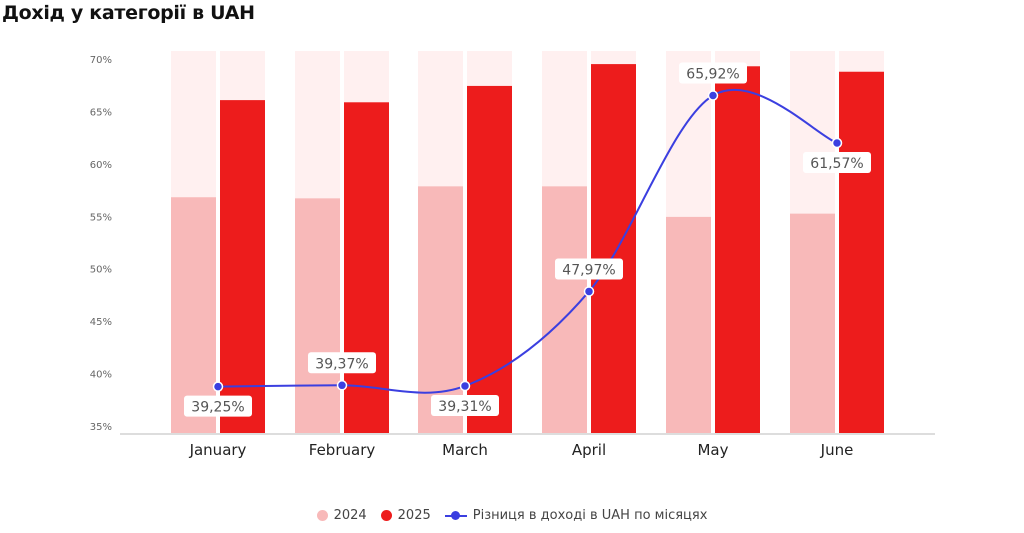 The image size is (1024, 533). Describe the element at coordinates (218, 450) in the screenshot. I see `x-tick-label: January` at that location.